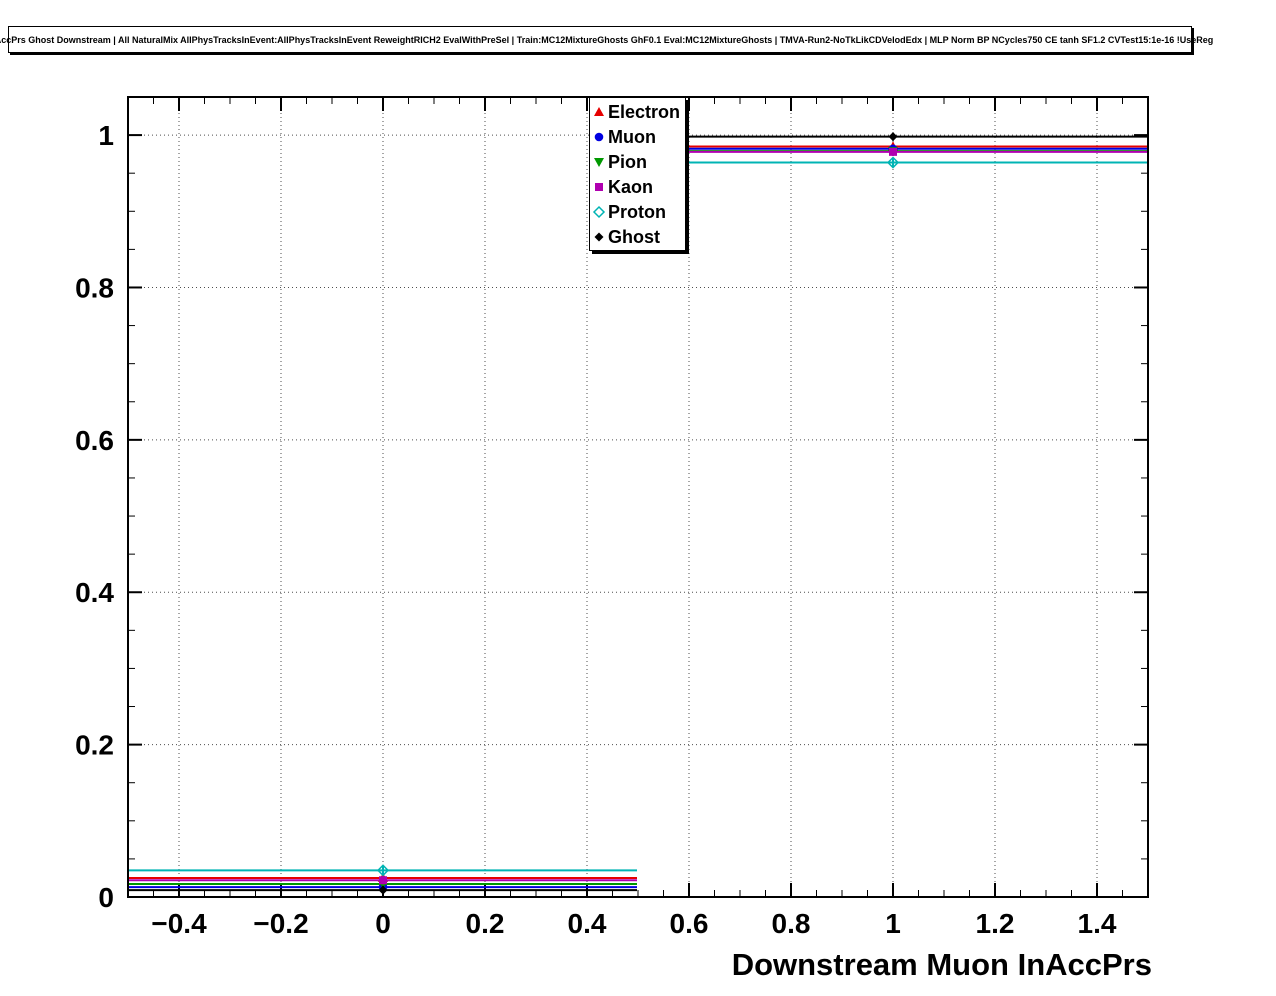 This screenshot has width=1276, height=996. What do you see at coordinates (485, 923) in the screenshot?
I see `x-tick-label: 0.2` at bounding box center [485, 923].